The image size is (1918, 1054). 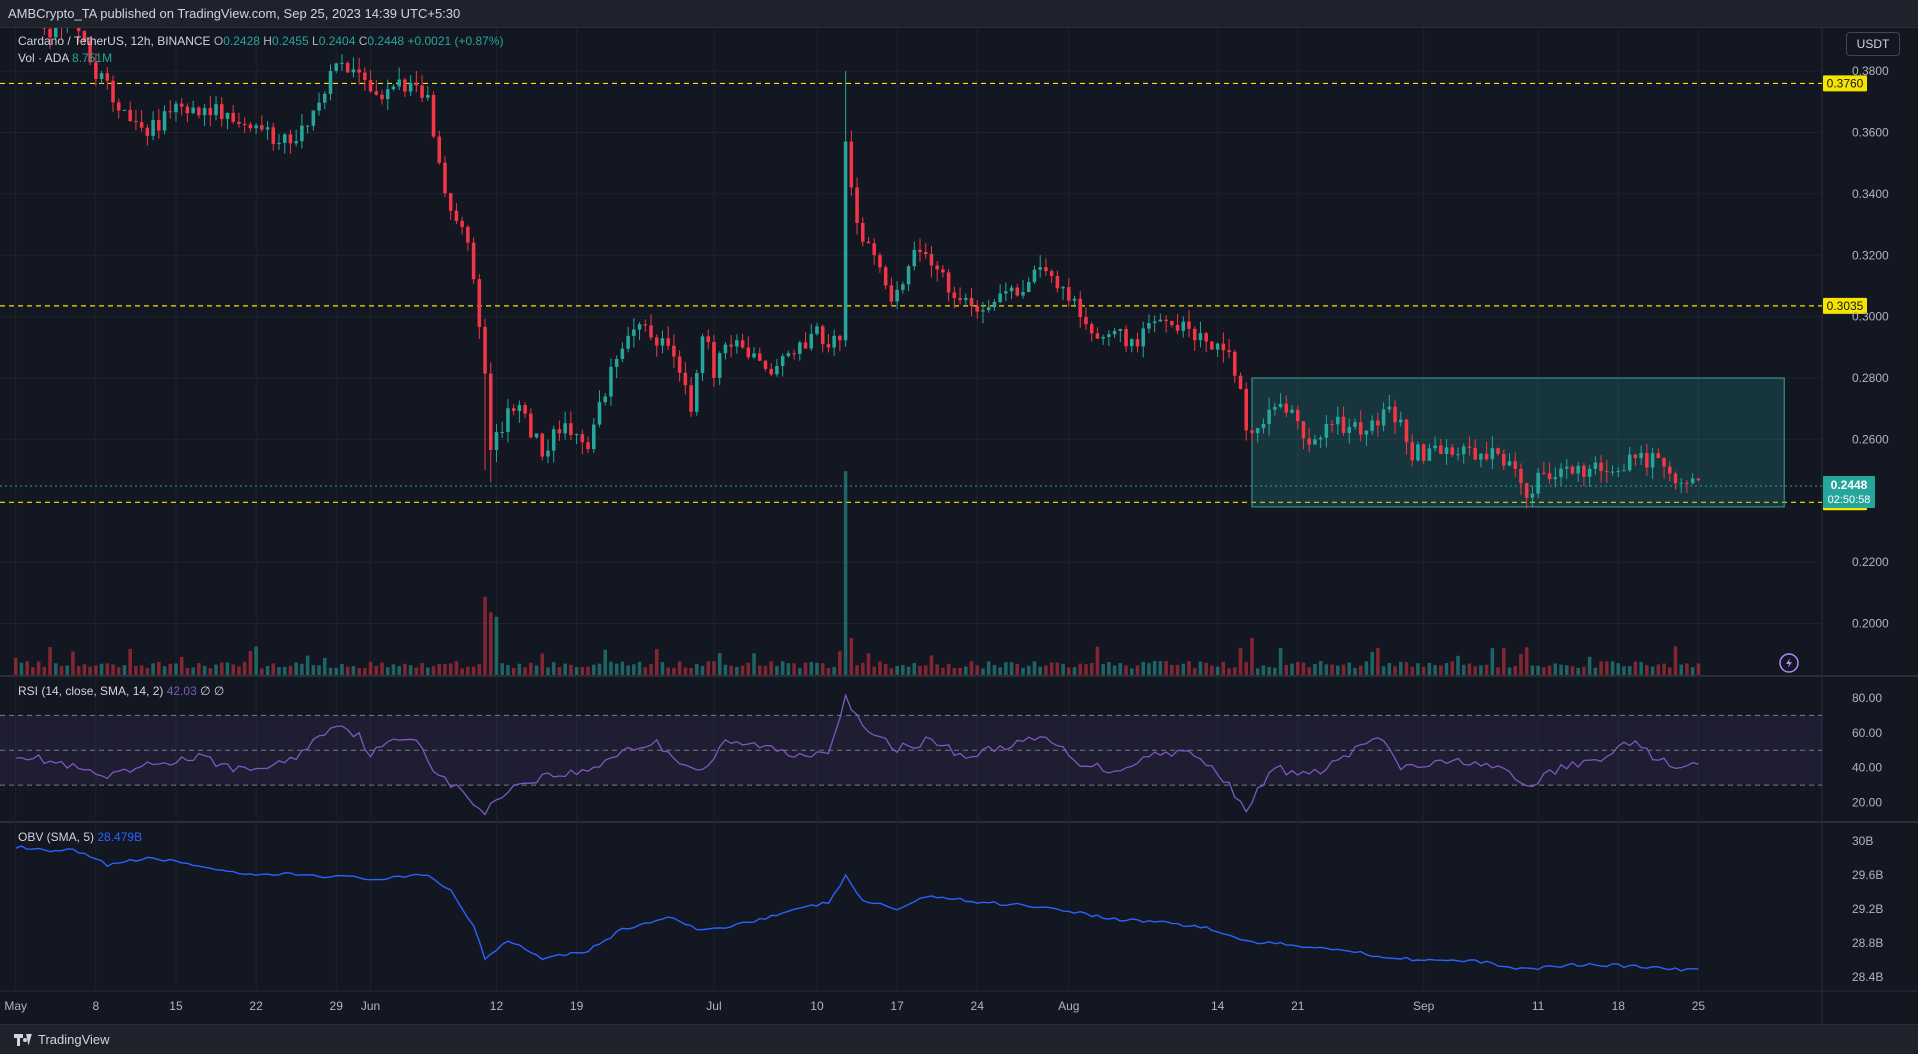 I want to click on lightning-icon, so click(x=1789, y=663).